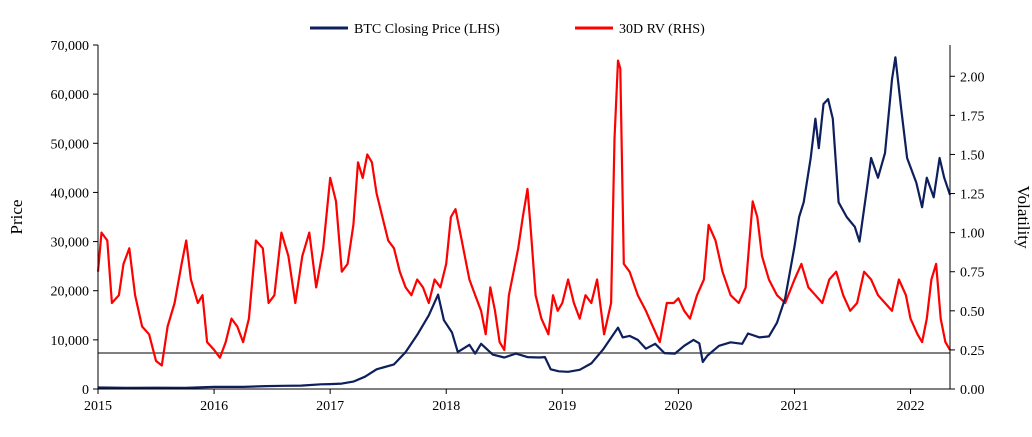 The height and width of the screenshot is (437, 1032). Describe the element at coordinates (70, 193) in the screenshot. I see `y-left-tick-label: 40,000` at that location.